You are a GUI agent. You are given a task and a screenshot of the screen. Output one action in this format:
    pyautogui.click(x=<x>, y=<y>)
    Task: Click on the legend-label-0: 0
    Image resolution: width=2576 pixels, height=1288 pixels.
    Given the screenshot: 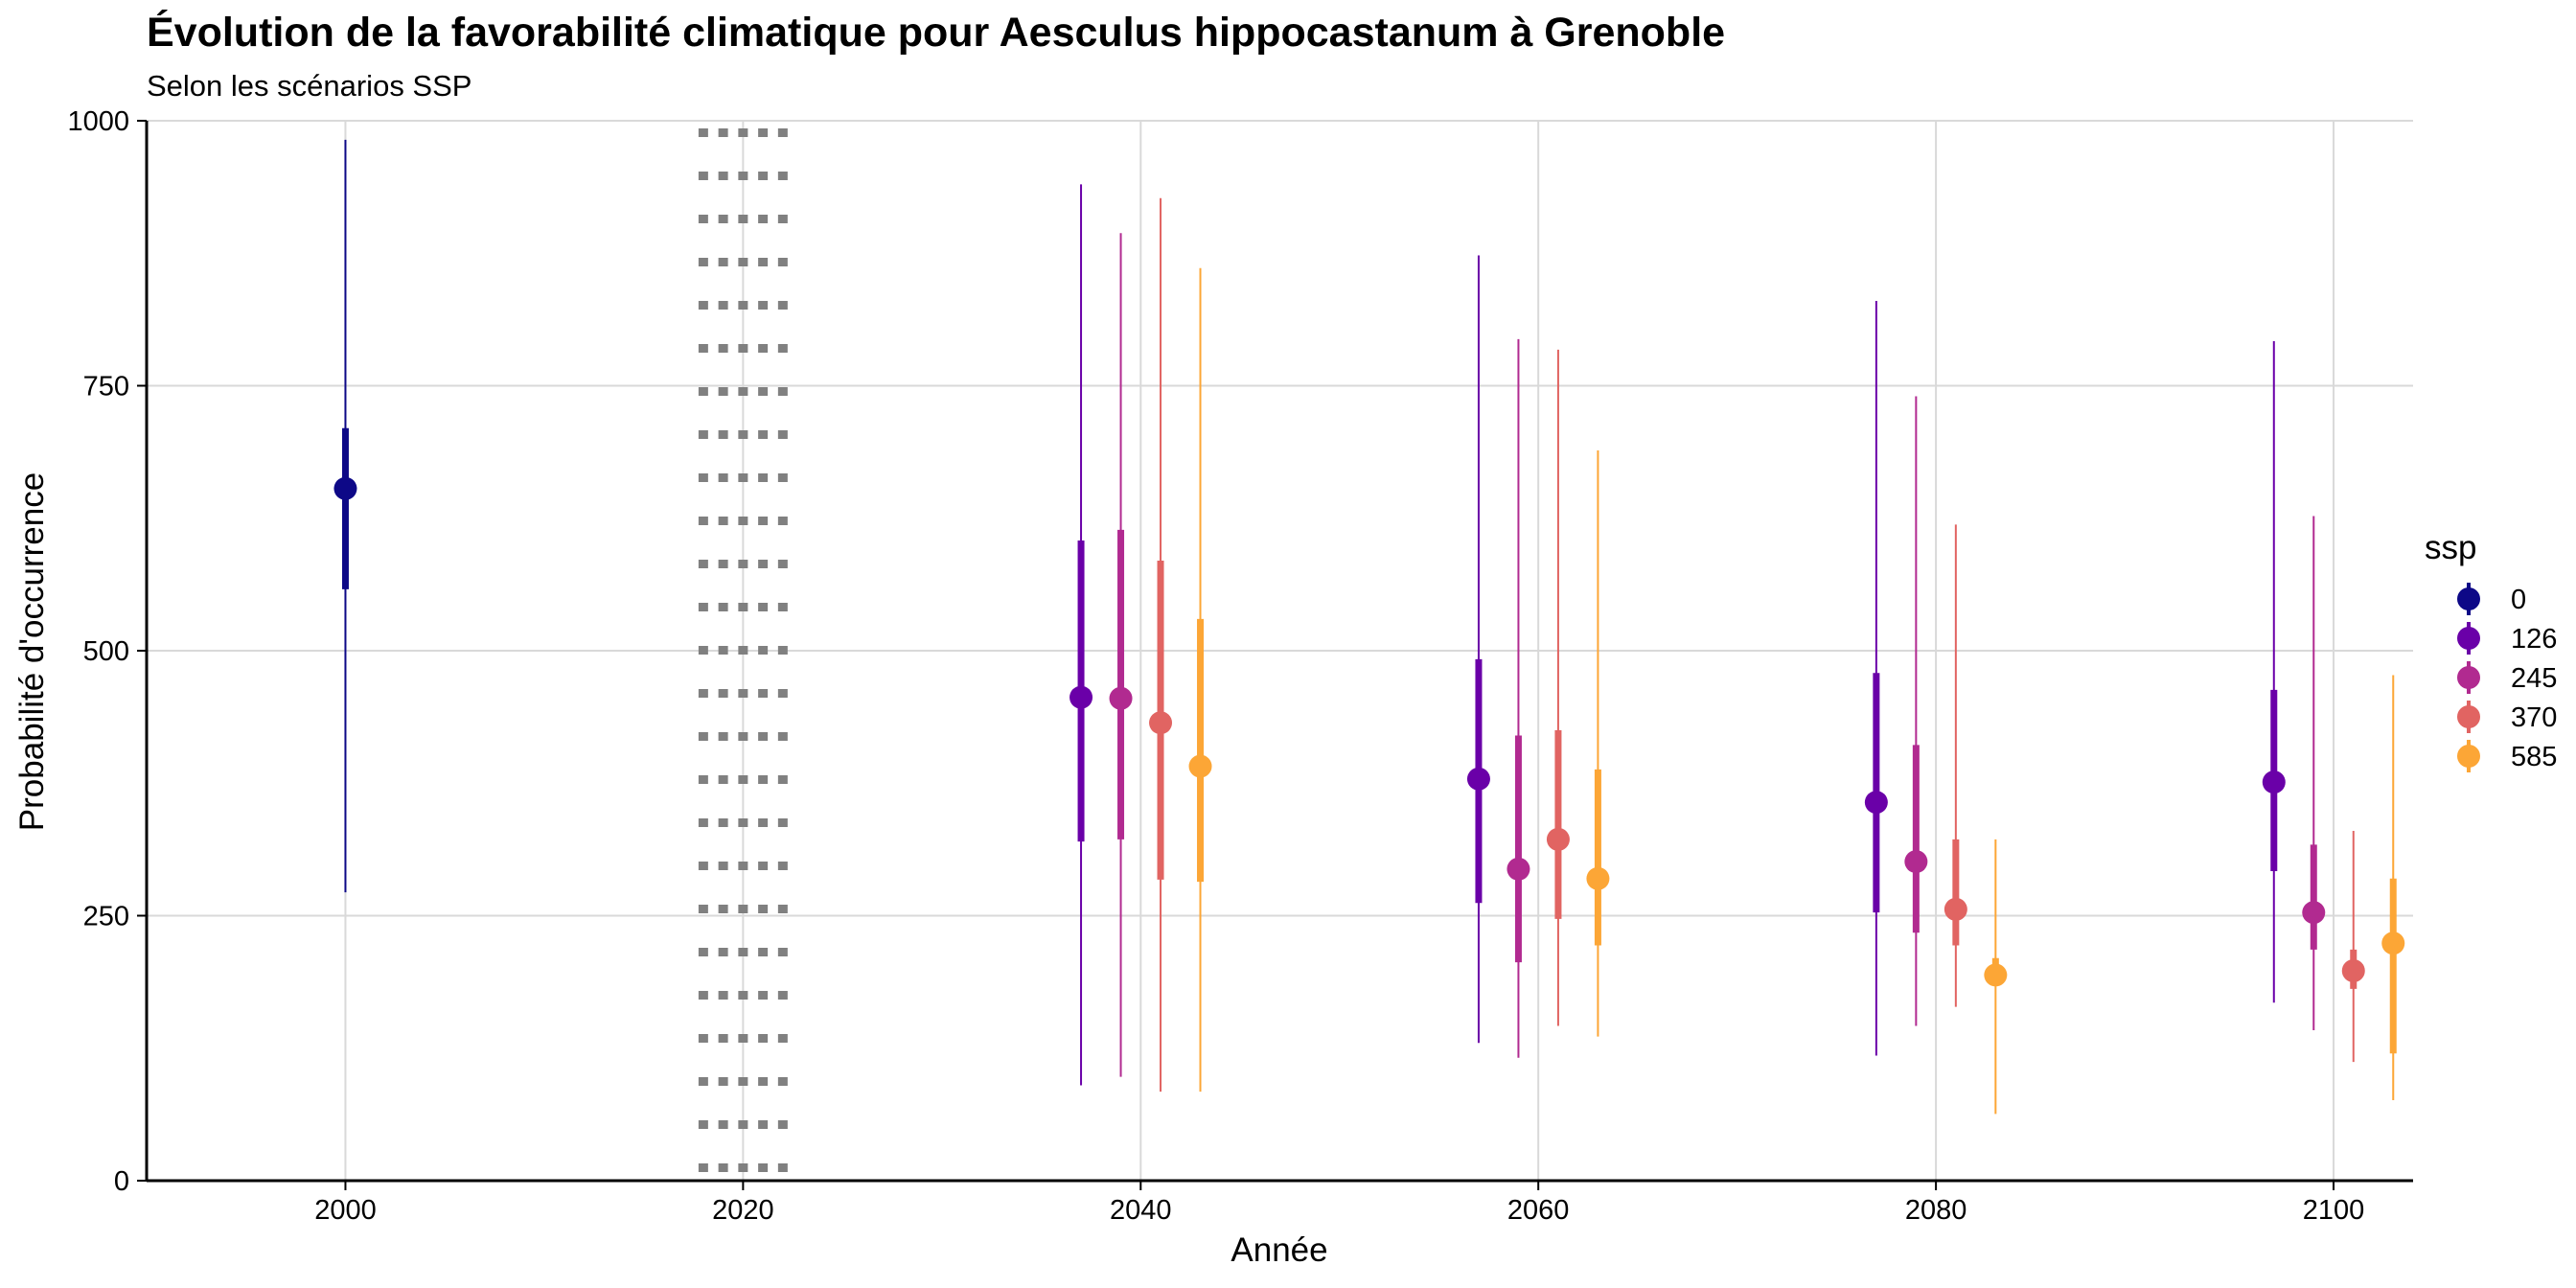 What is the action you would take?
    pyautogui.click(x=2518, y=600)
    